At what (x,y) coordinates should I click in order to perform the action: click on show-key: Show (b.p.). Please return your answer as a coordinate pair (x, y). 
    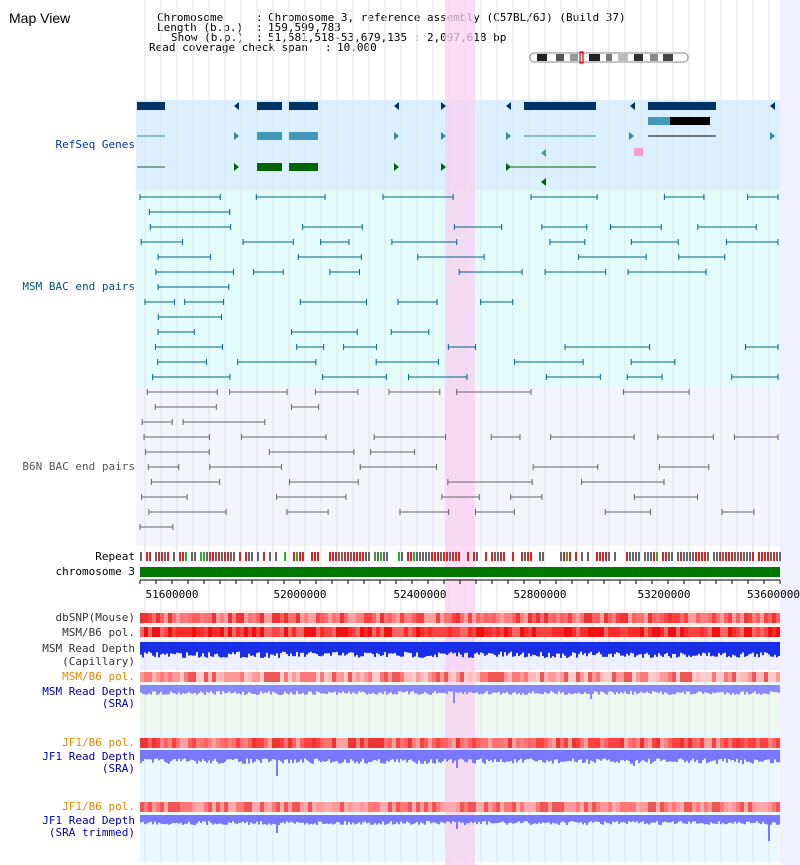
    Looking at the image, I should click on (207, 37).